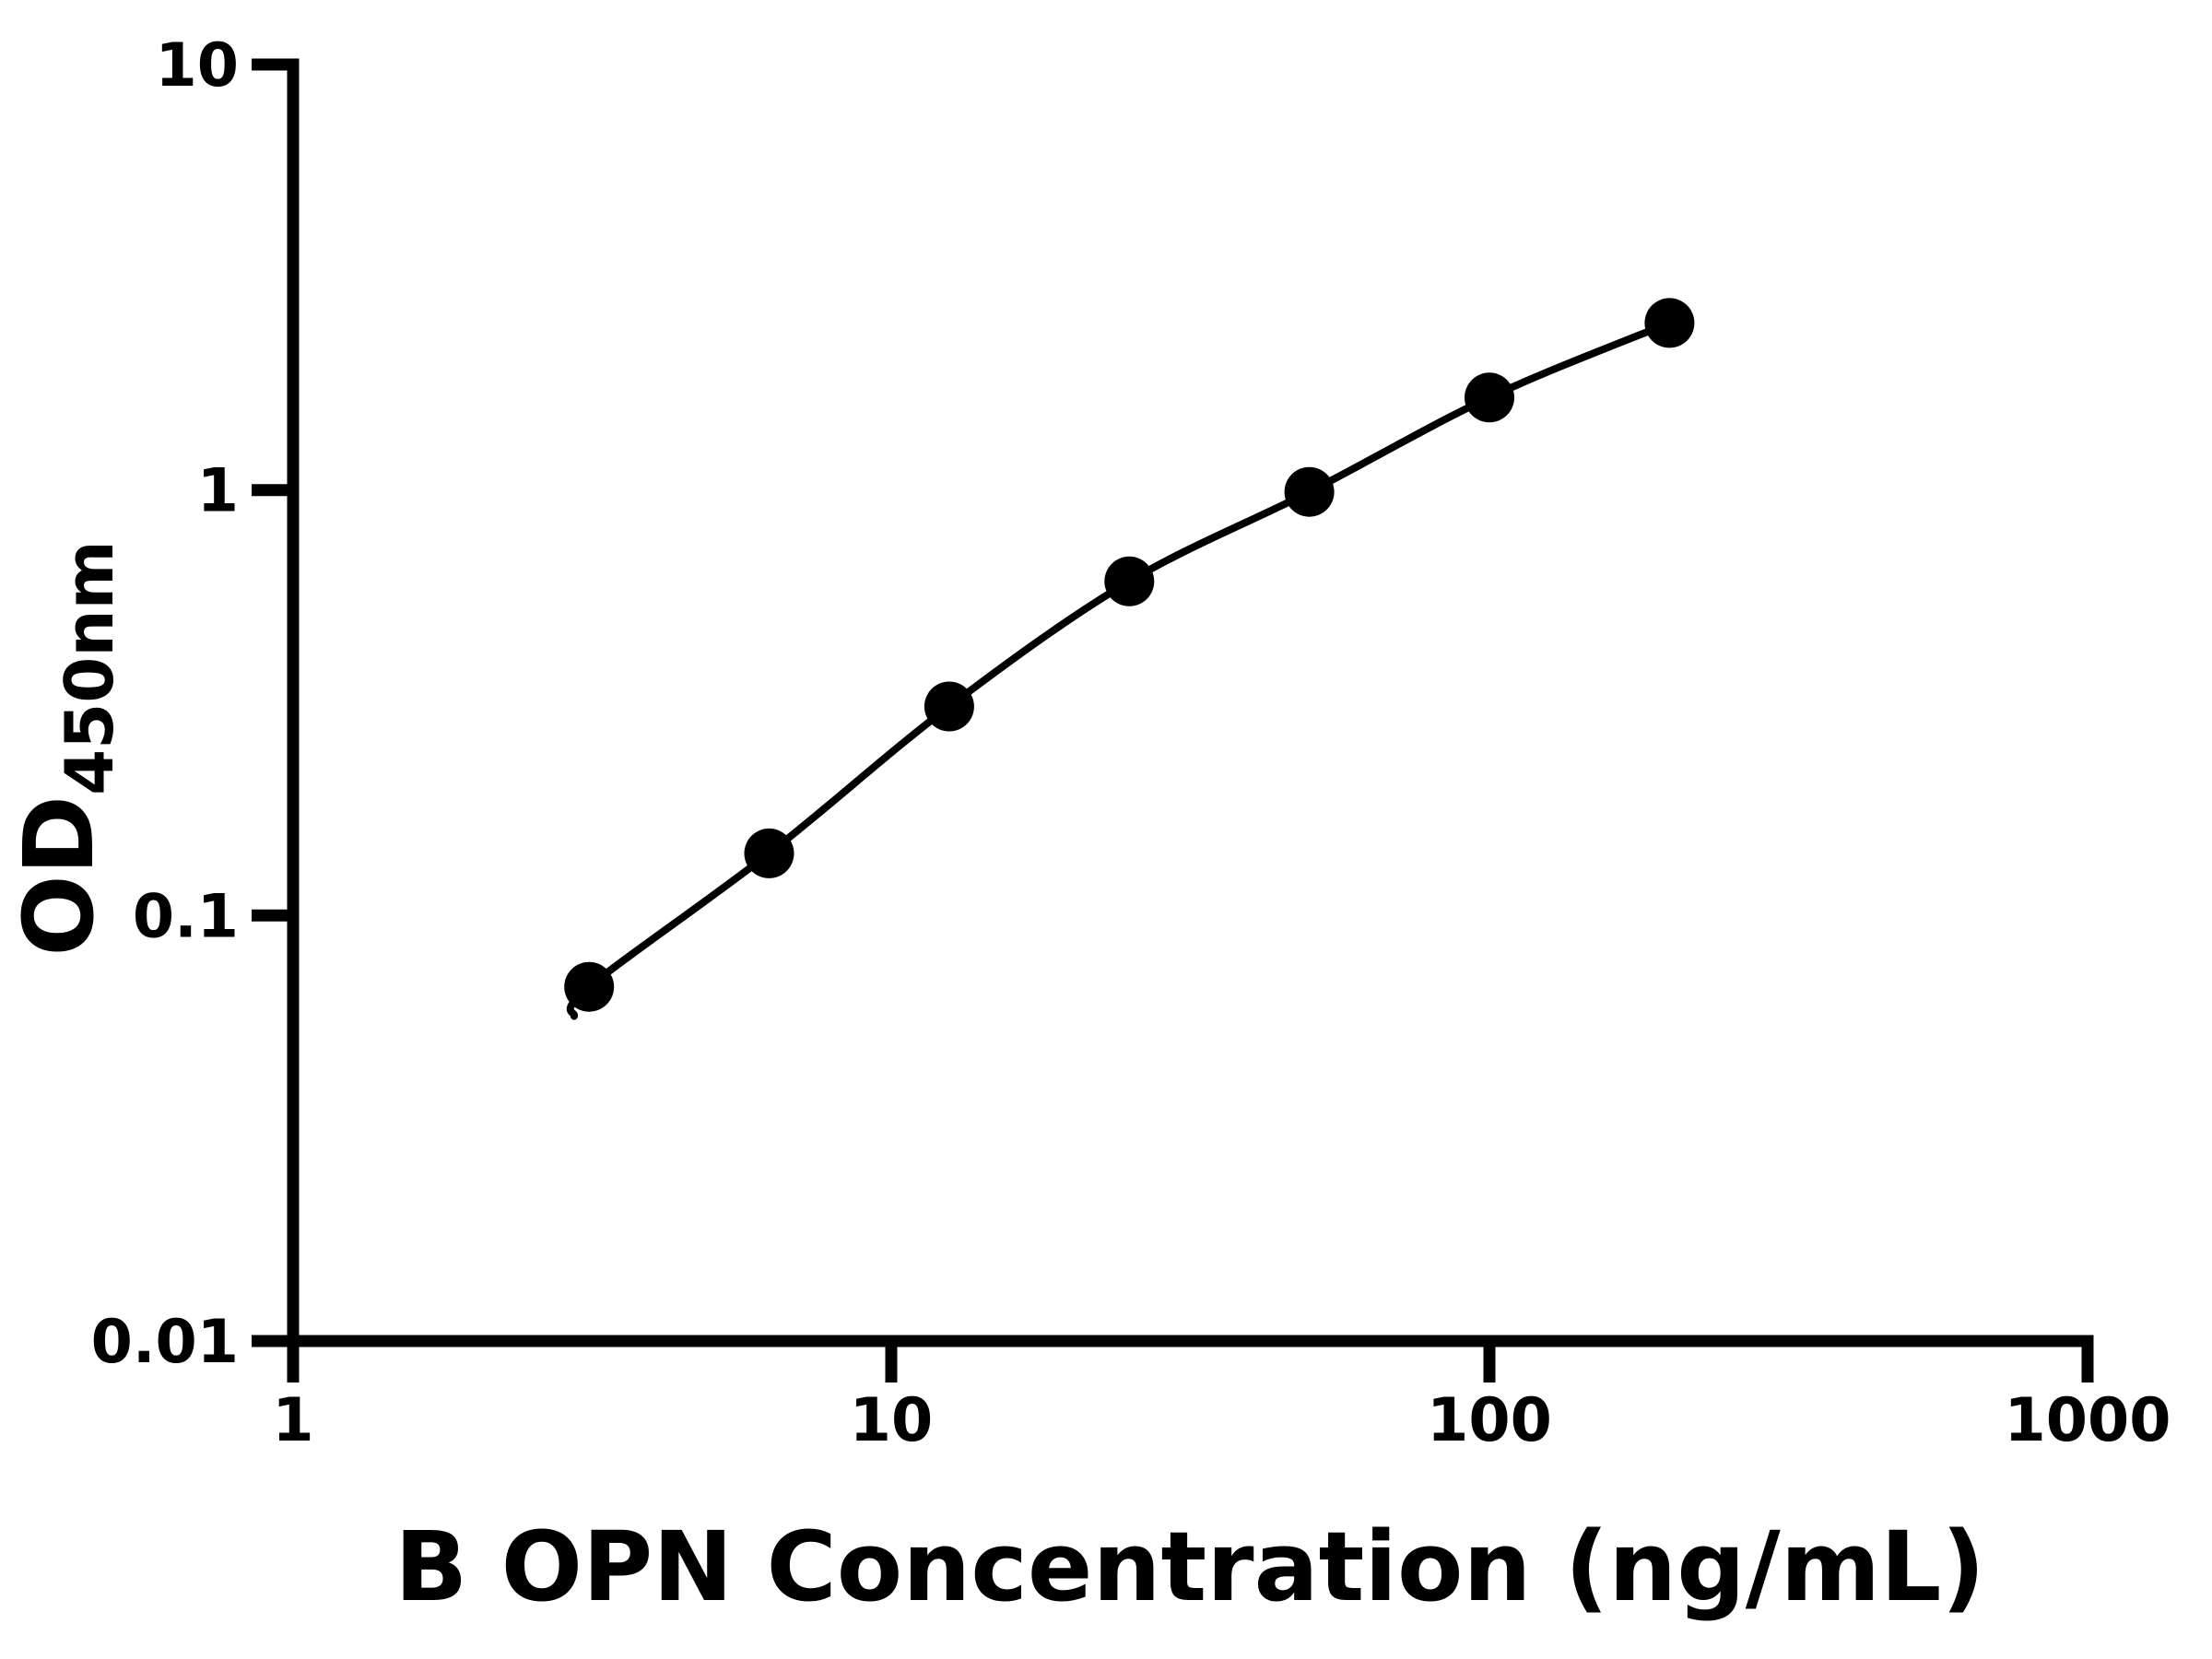 The width and height of the screenshot is (2212, 1659). I want to click on y-tick-label: 0.1, so click(186, 916).